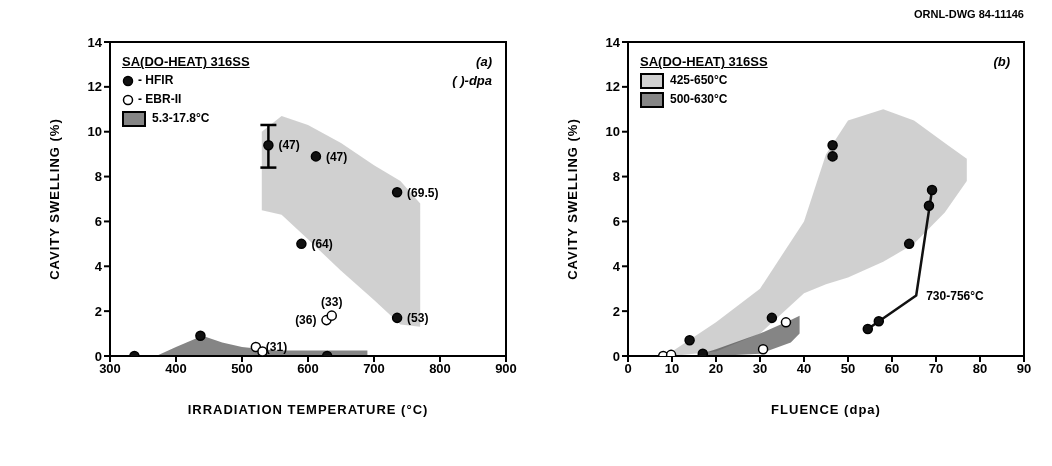 This screenshot has height=466, width=1052. I want to click on x-tick-label: 30, so click(760, 369).